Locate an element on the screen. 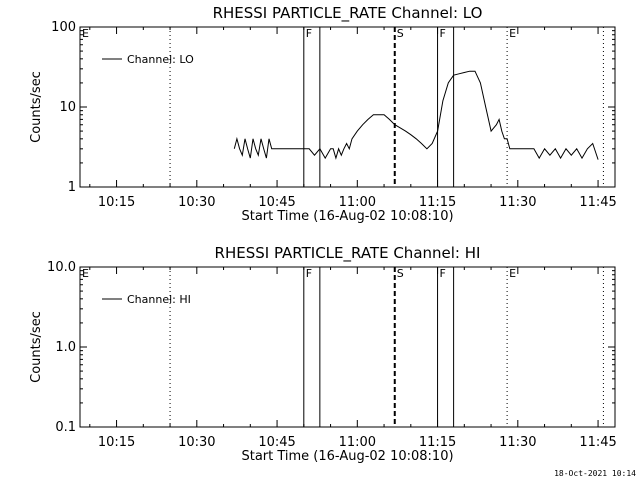  panel-1-y-tick-label: 100 is located at coordinates (63, 27).